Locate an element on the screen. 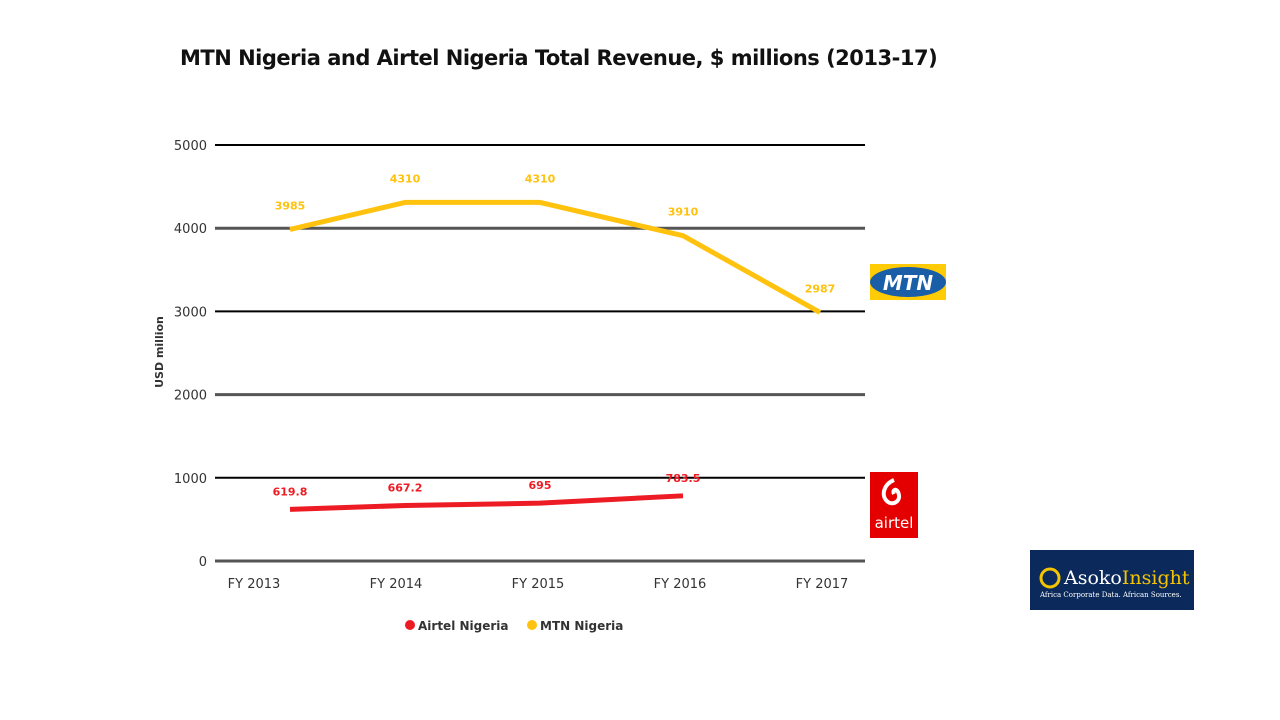 The width and height of the screenshot is (1280, 720). y-tick-label: 3000 is located at coordinates (190, 312).